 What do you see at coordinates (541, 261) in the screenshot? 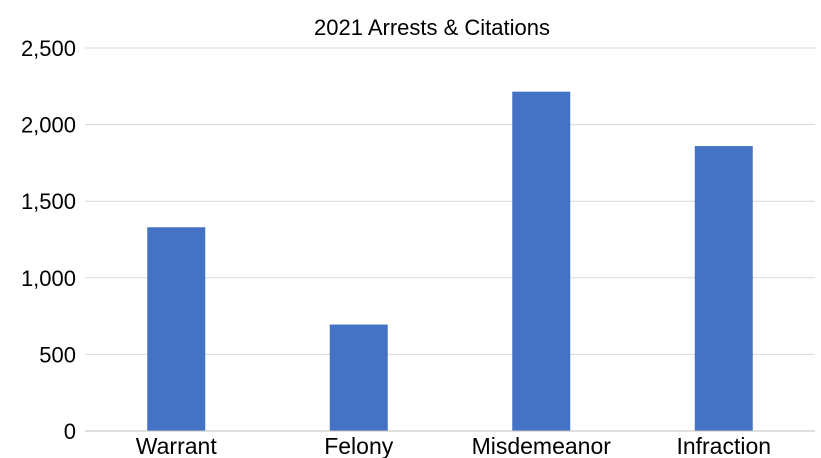
I see `bar-misdemeanor` at bounding box center [541, 261].